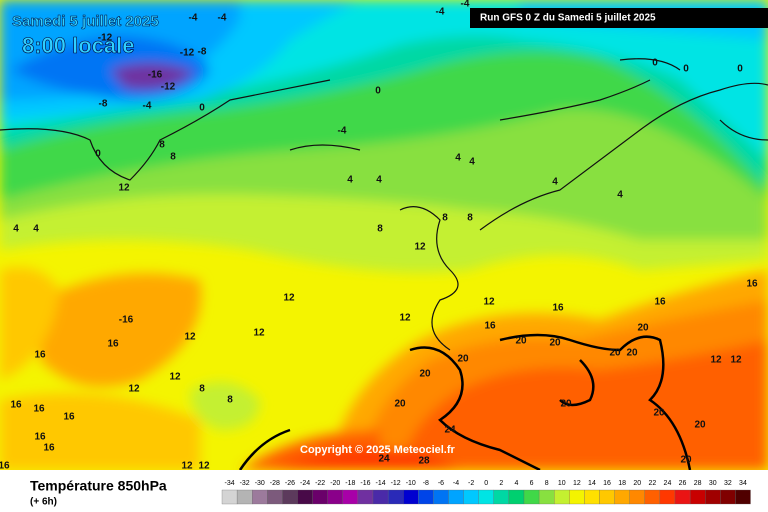  Describe the element at coordinates (713, 483) in the screenshot. I see `scale-label: 30` at that location.